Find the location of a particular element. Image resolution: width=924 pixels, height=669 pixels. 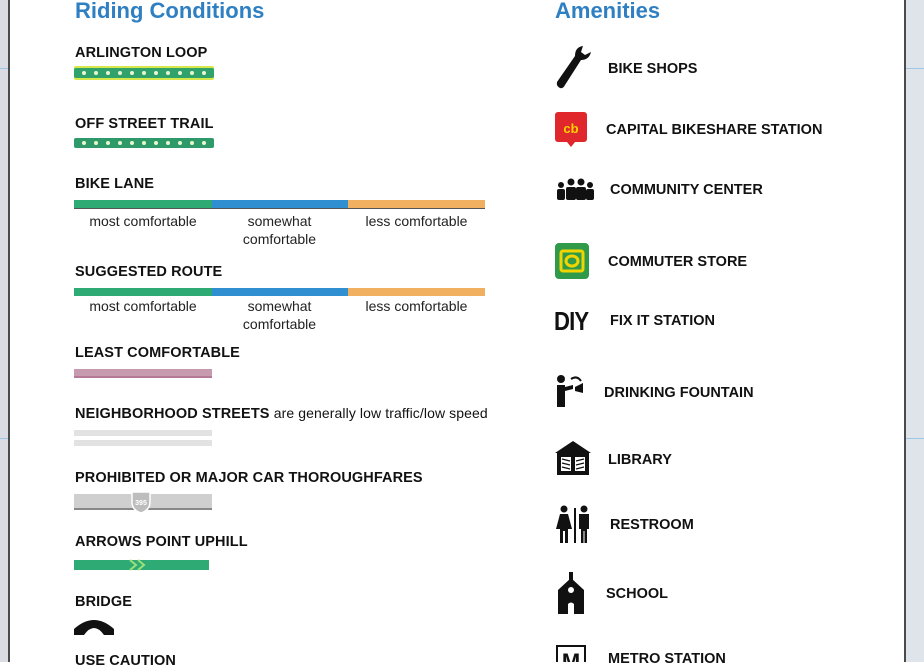

bridge-icon is located at coordinates (94, 627).